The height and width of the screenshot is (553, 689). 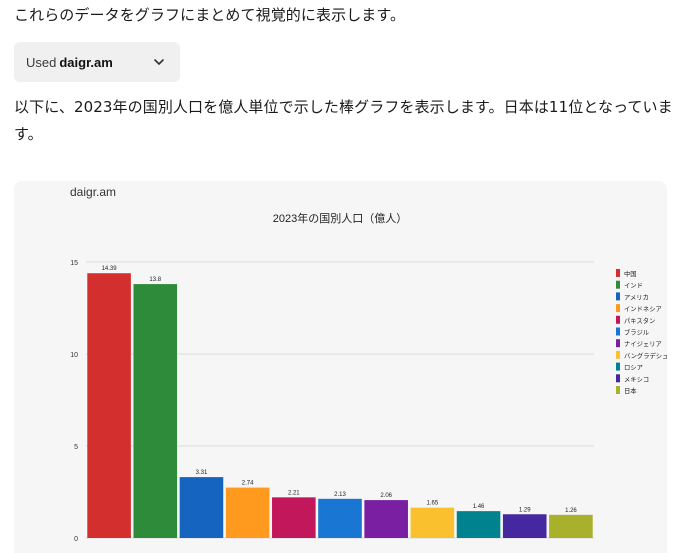 What do you see at coordinates (294, 493) in the screenshot?
I see `bar-value-label: 2.21` at bounding box center [294, 493].